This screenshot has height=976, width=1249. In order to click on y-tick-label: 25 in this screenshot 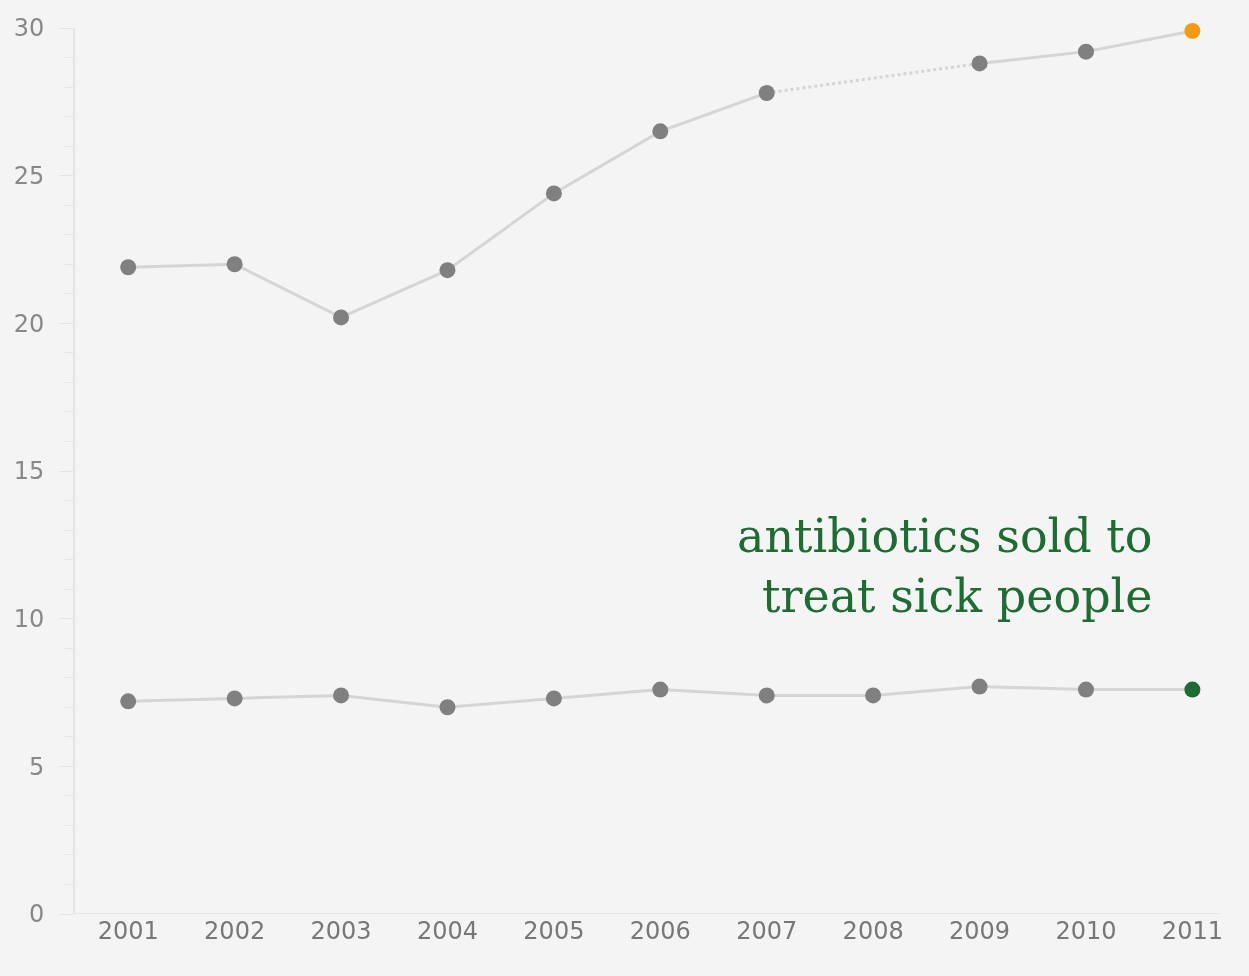, I will do `click(29, 176)`.